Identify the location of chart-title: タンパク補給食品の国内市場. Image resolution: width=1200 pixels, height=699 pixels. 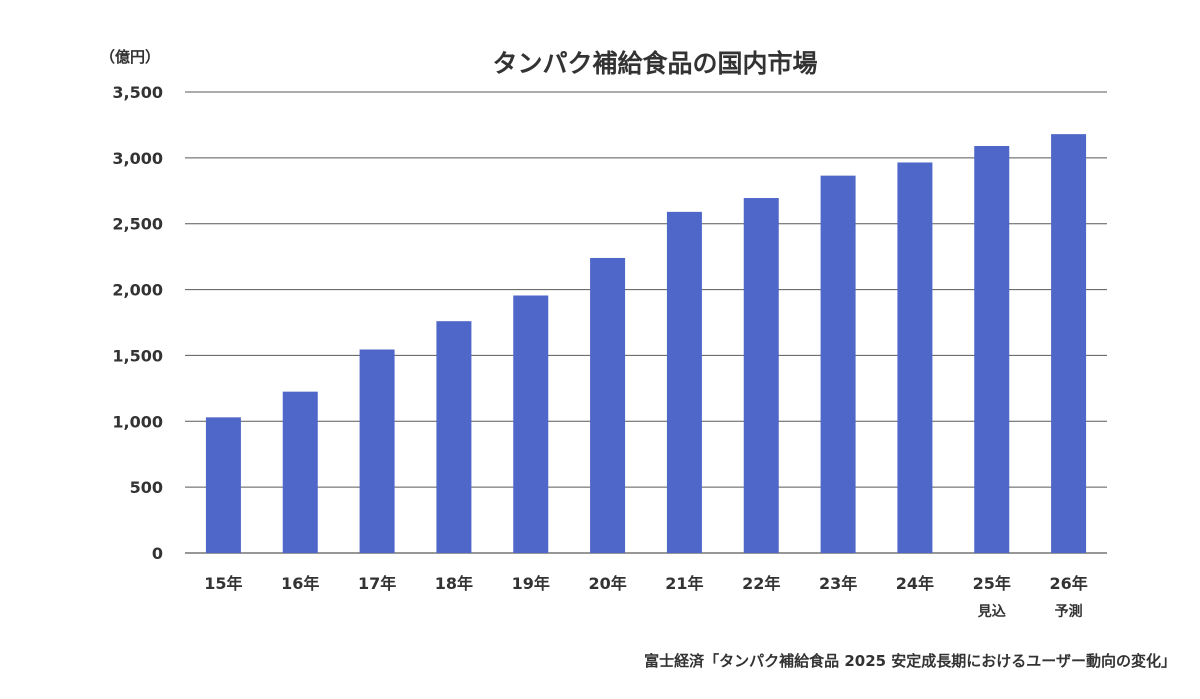
(654, 63).